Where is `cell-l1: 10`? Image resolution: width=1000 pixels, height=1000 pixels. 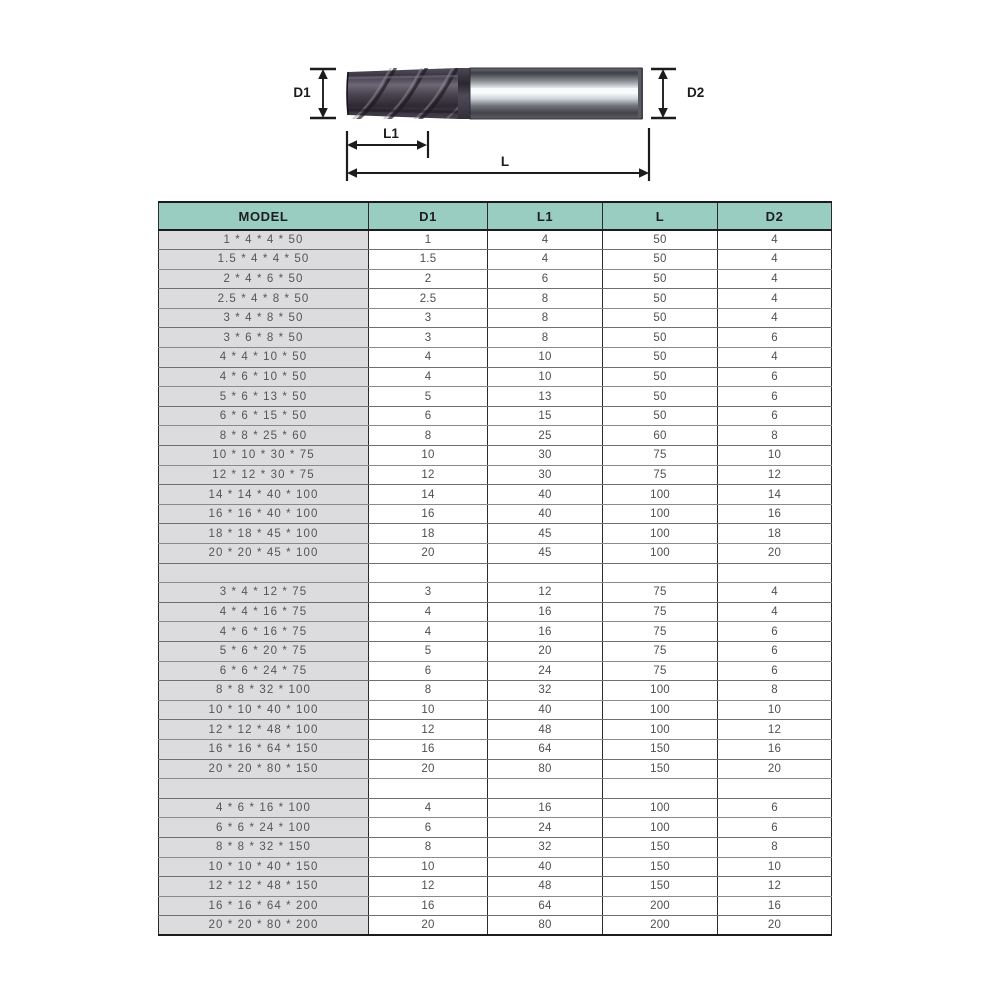 cell-l1: 10 is located at coordinates (545, 377).